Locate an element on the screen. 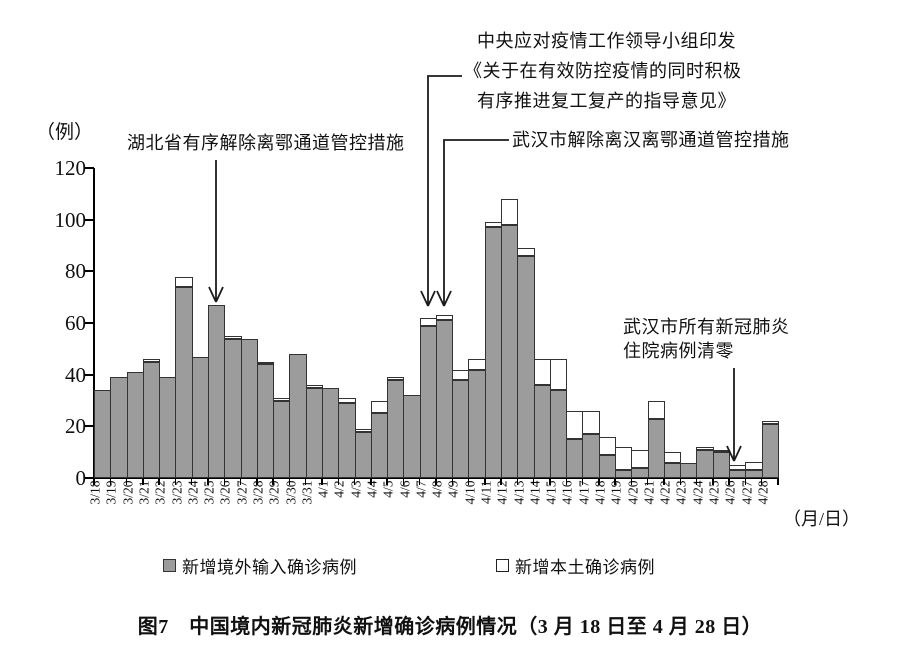 This screenshot has width=900, height=671. x-tick-label-4/21: 4/21 is located at coordinates (649, 492).